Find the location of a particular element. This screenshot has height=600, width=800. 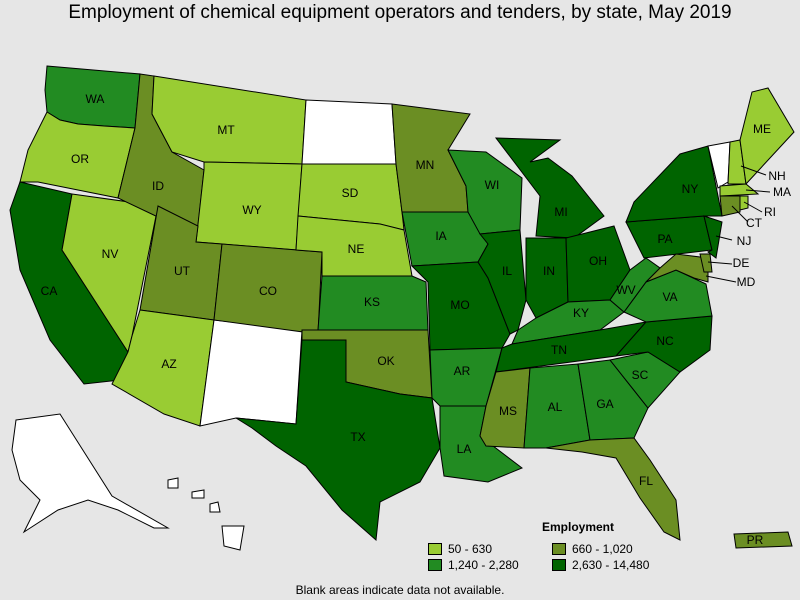

label-nc: NC is located at coordinates (665, 341).